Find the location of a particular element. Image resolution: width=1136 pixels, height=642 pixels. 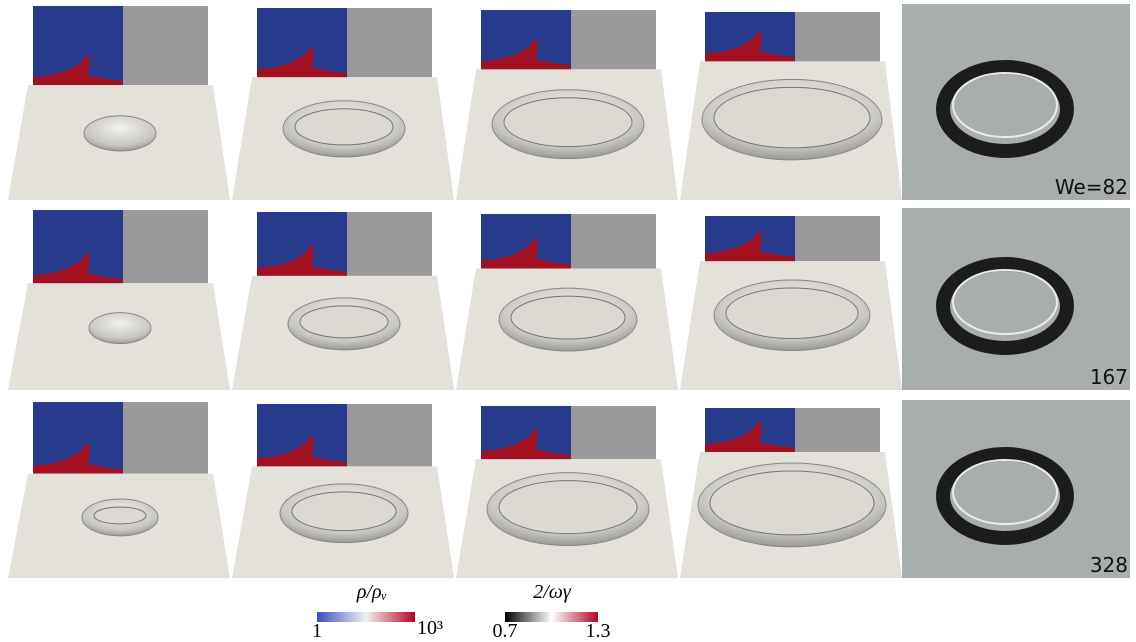

colorbar-max: 1.3 is located at coordinates (598, 631).